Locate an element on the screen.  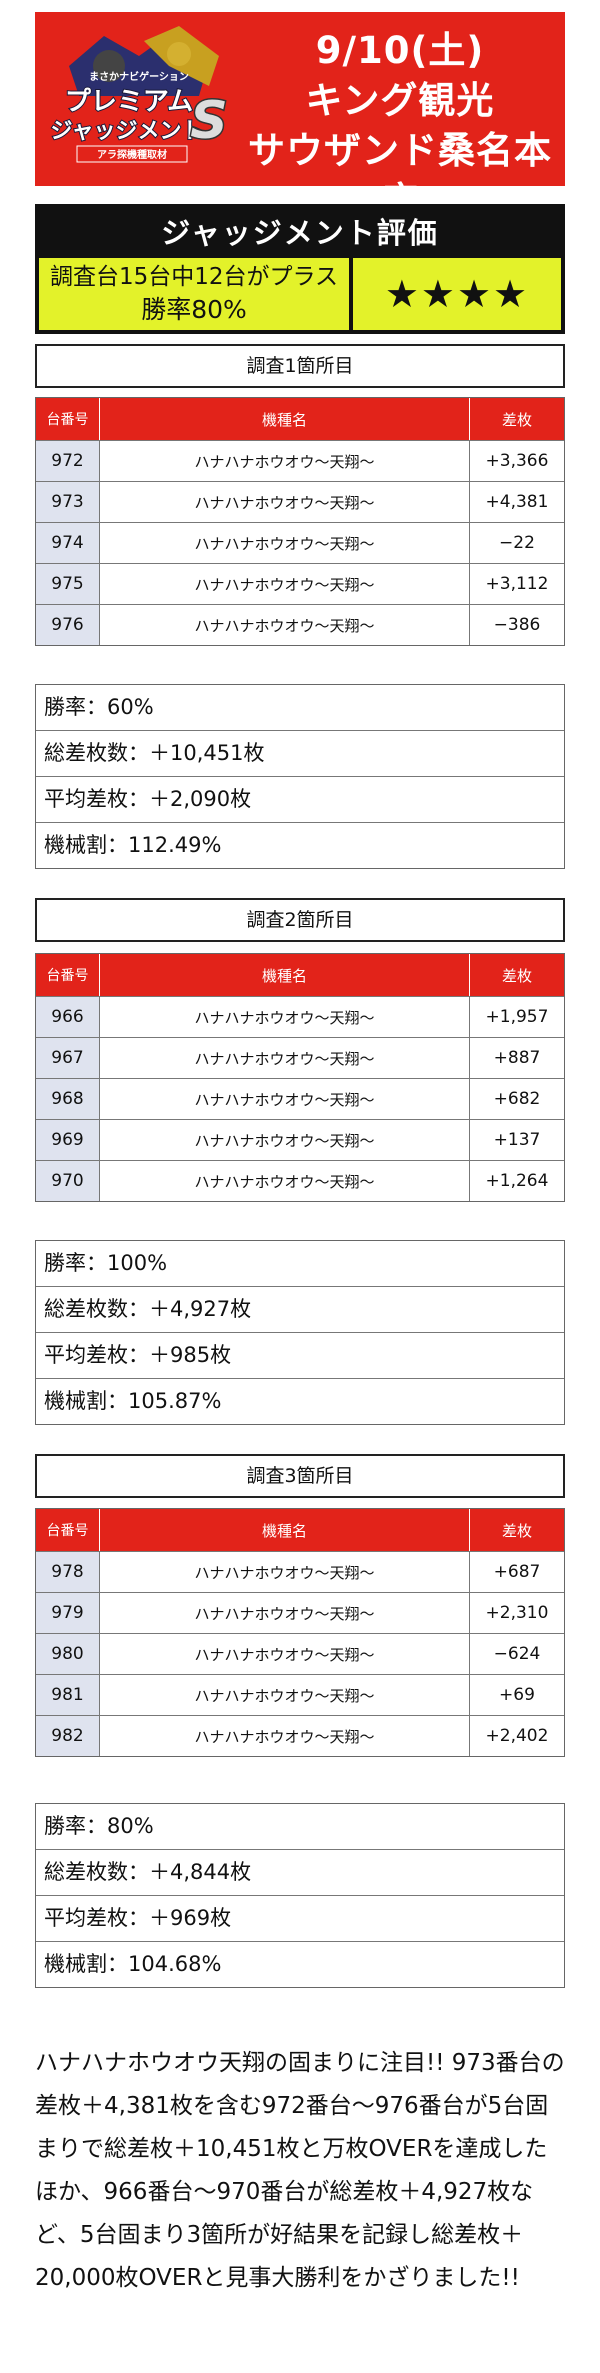
premium-judgement-logo: まさかナビゲーション プレミアム ジャッジメント S アラ探機種取材 is located at coordinates (139, 94).